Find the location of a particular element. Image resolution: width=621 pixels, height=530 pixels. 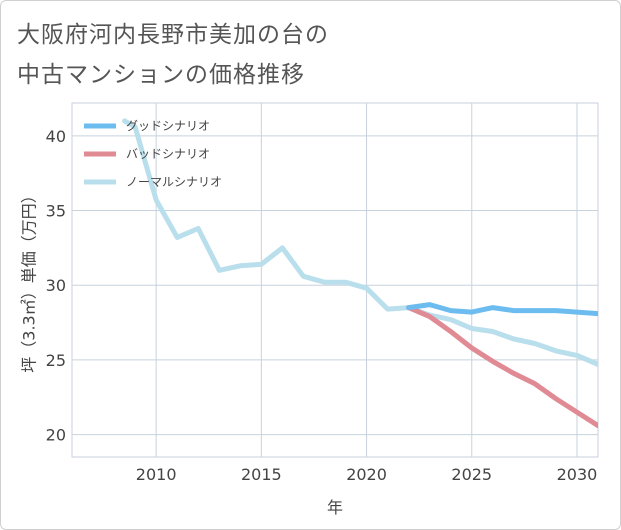

legend-label-0: グッドシナリオ is located at coordinates (168, 126).